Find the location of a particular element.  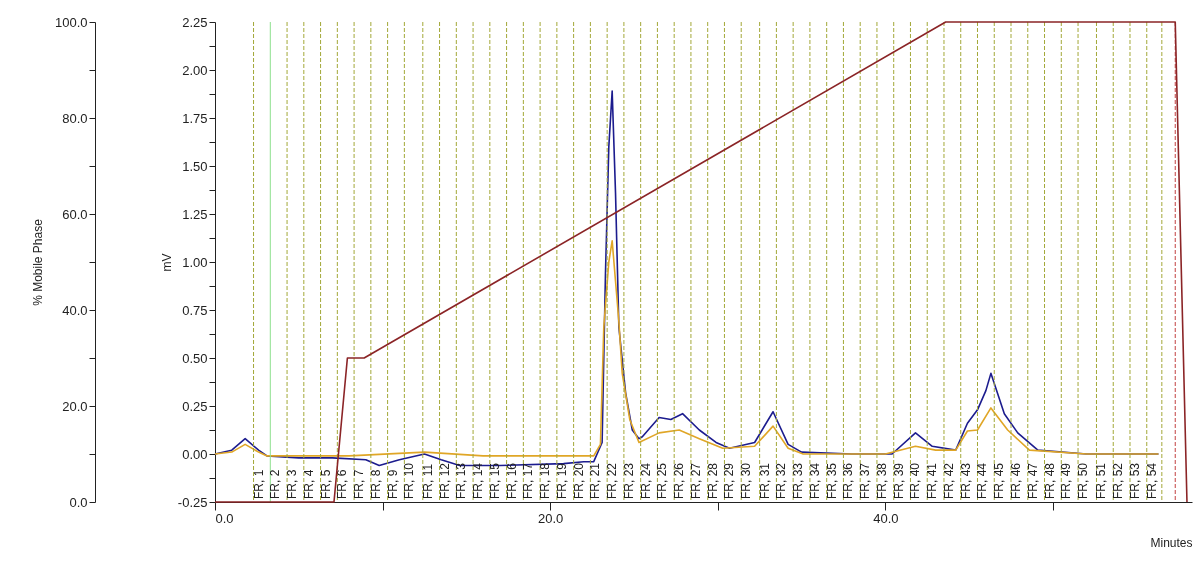

ref-line-label: FR, 8 is located at coordinates (375, 484).